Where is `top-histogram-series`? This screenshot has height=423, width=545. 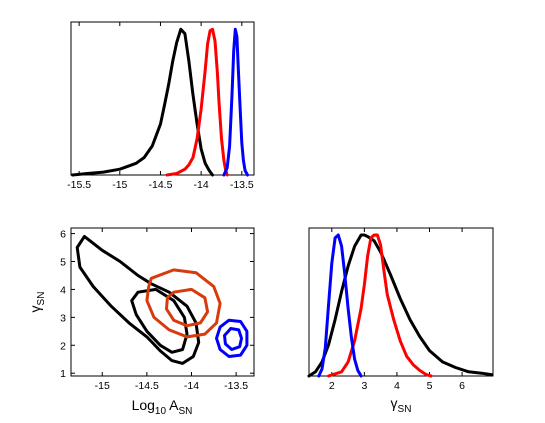
top-histogram-series is located at coordinates (160, 102).